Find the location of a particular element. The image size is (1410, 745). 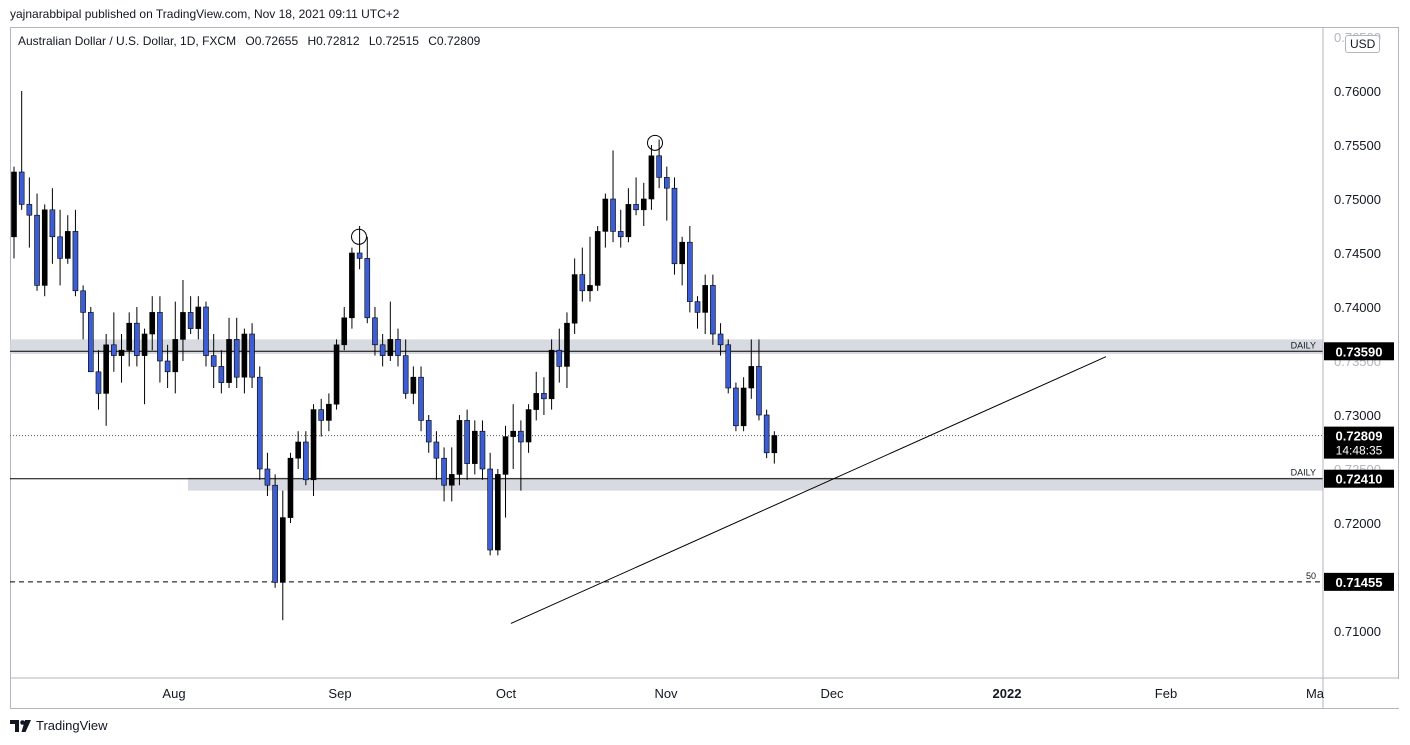

ohlc-open: O0.72655 is located at coordinates (272, 41).